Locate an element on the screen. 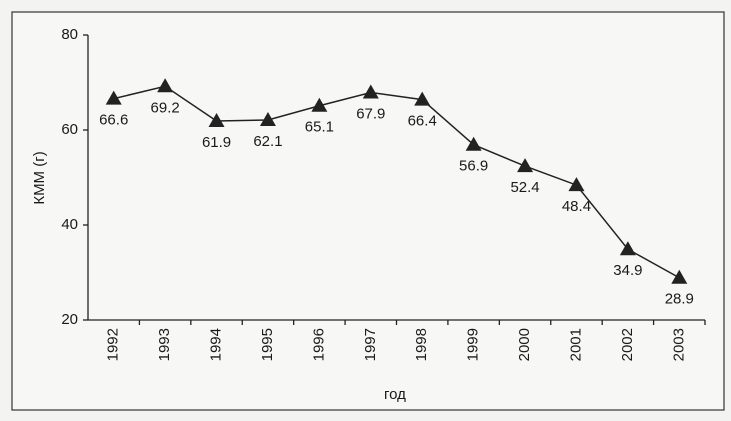  x-tick-label: 1995 is located at coordinates (267, 344).